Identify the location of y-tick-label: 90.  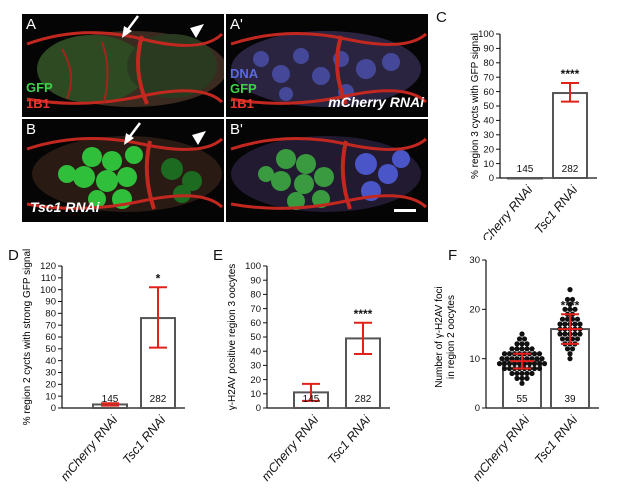
(488, 49).